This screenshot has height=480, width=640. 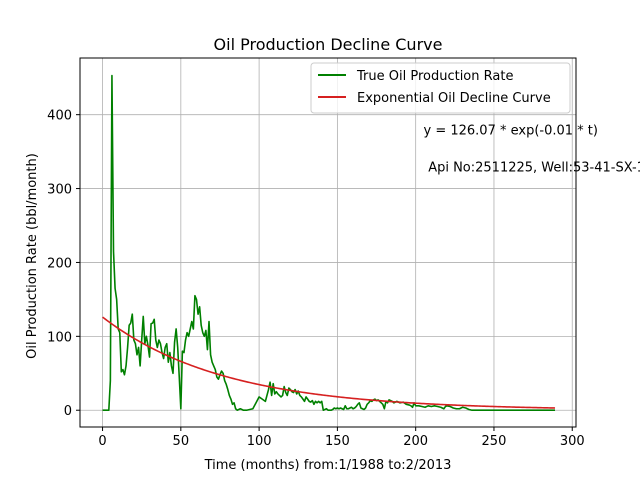 What do you see at coordinates (534, 168) in the screenshot?
I see `well-id-annotation: Api No:2511225, Well:53-41-SX-10` at bounding box center [534, 168].